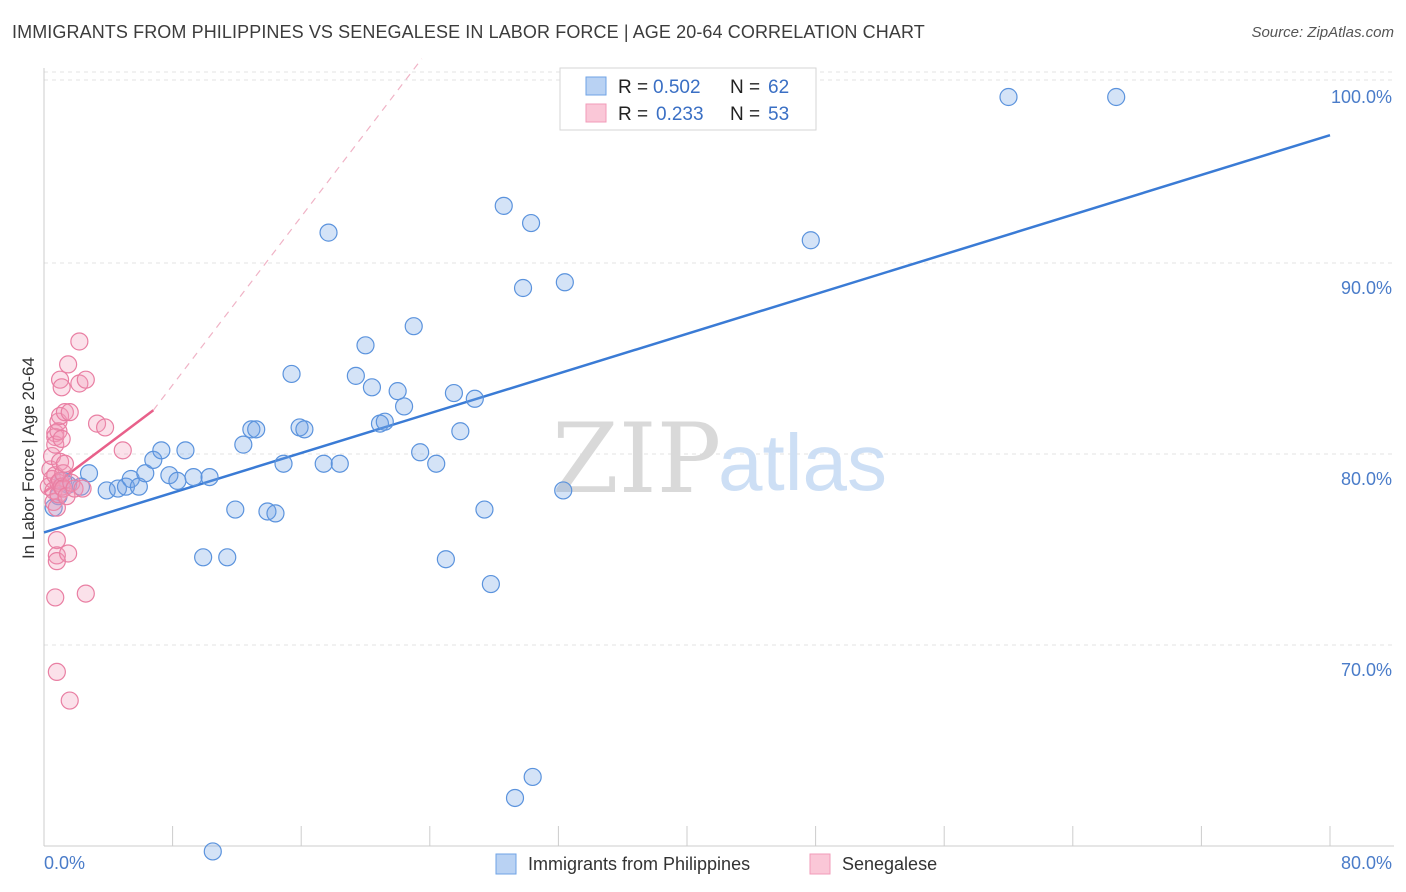 This screenshot has width=1406, height=892. I want to click on x-tick-label-max: 80.0%, so click(1366, 863).